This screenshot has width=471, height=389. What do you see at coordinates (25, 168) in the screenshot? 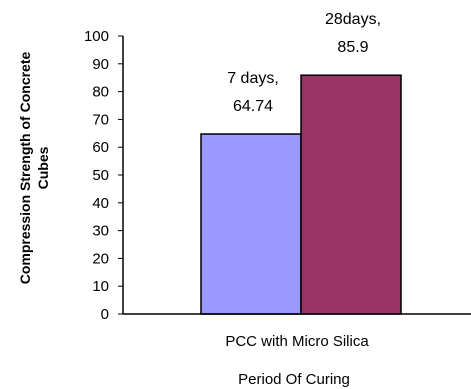
I see `y-axis-title-line-1: Compression Strength of Concrete` at bounding box center [25, 168].